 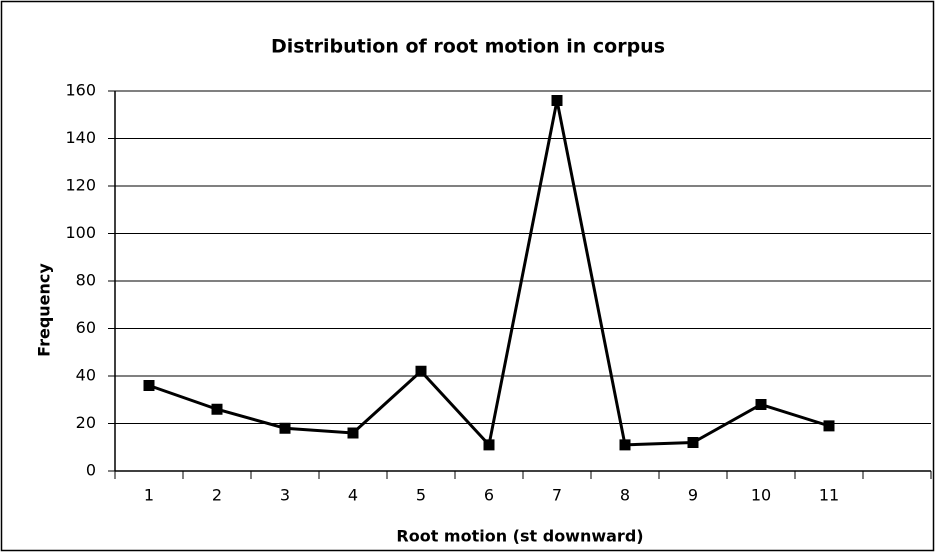 What do you see at coordinates (285, 495) in the screenshot?
I see `x-tick-label: 3` at bounding box center [285, 495].